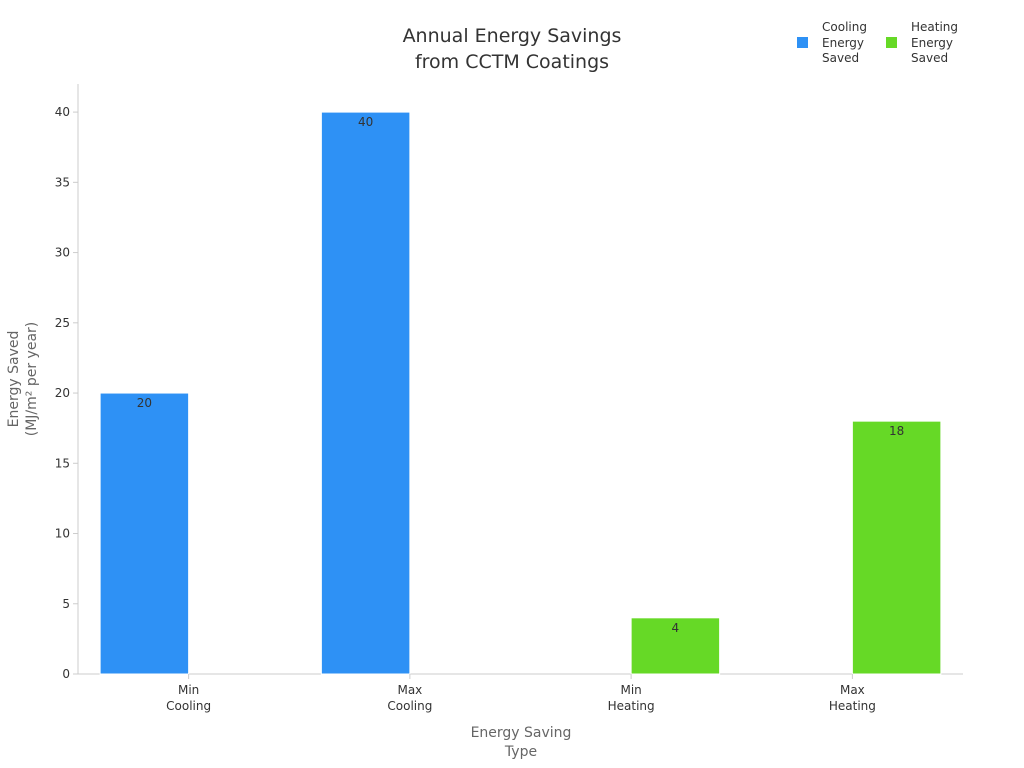 Image resolution: width=1024 pixels, height=768 pixels. I want to click on bar-value-label: 20, so click(144, 403).